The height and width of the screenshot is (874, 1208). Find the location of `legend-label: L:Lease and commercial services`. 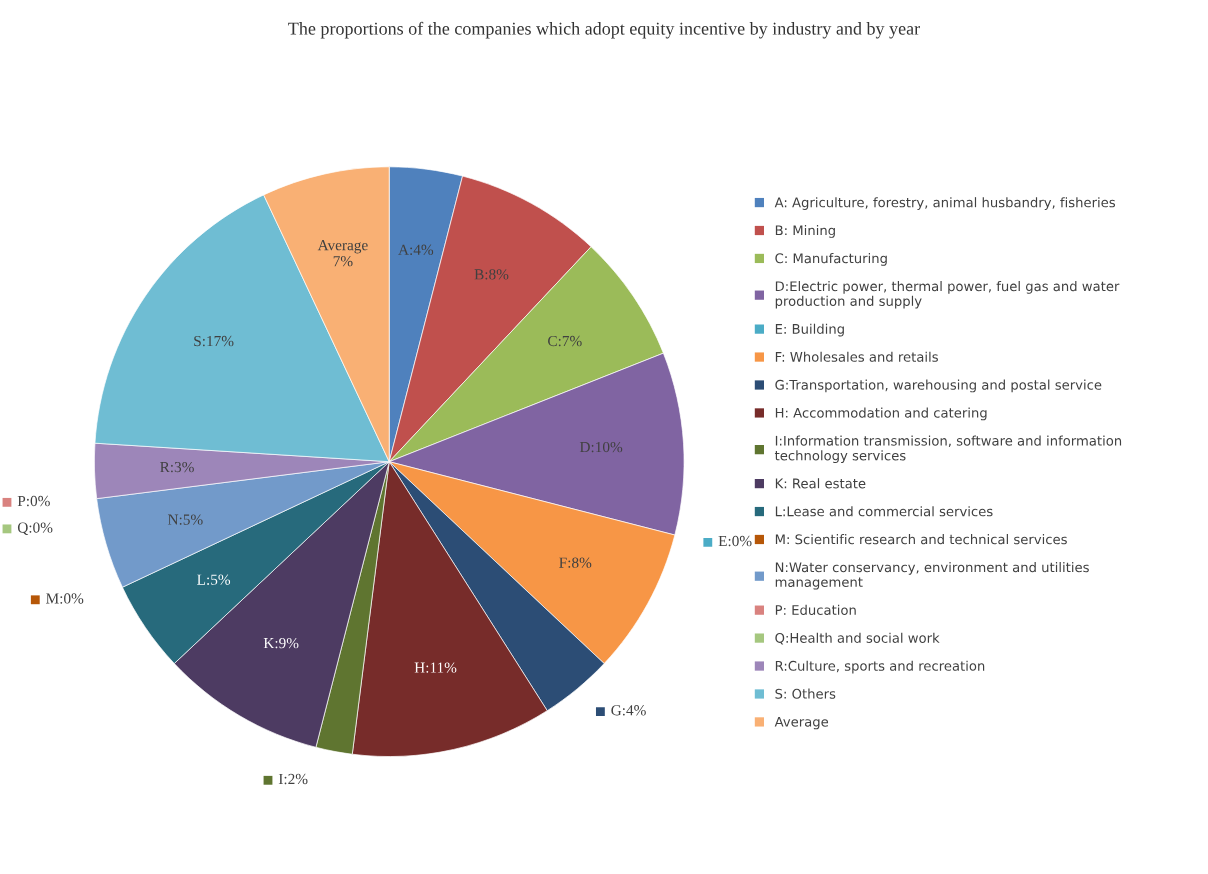

legend-label: L:Lease and commercial services is located at coordinates (884, 511).